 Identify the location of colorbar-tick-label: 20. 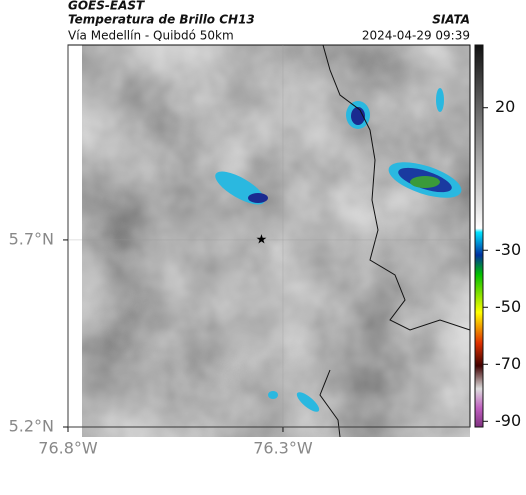
(505, 106).